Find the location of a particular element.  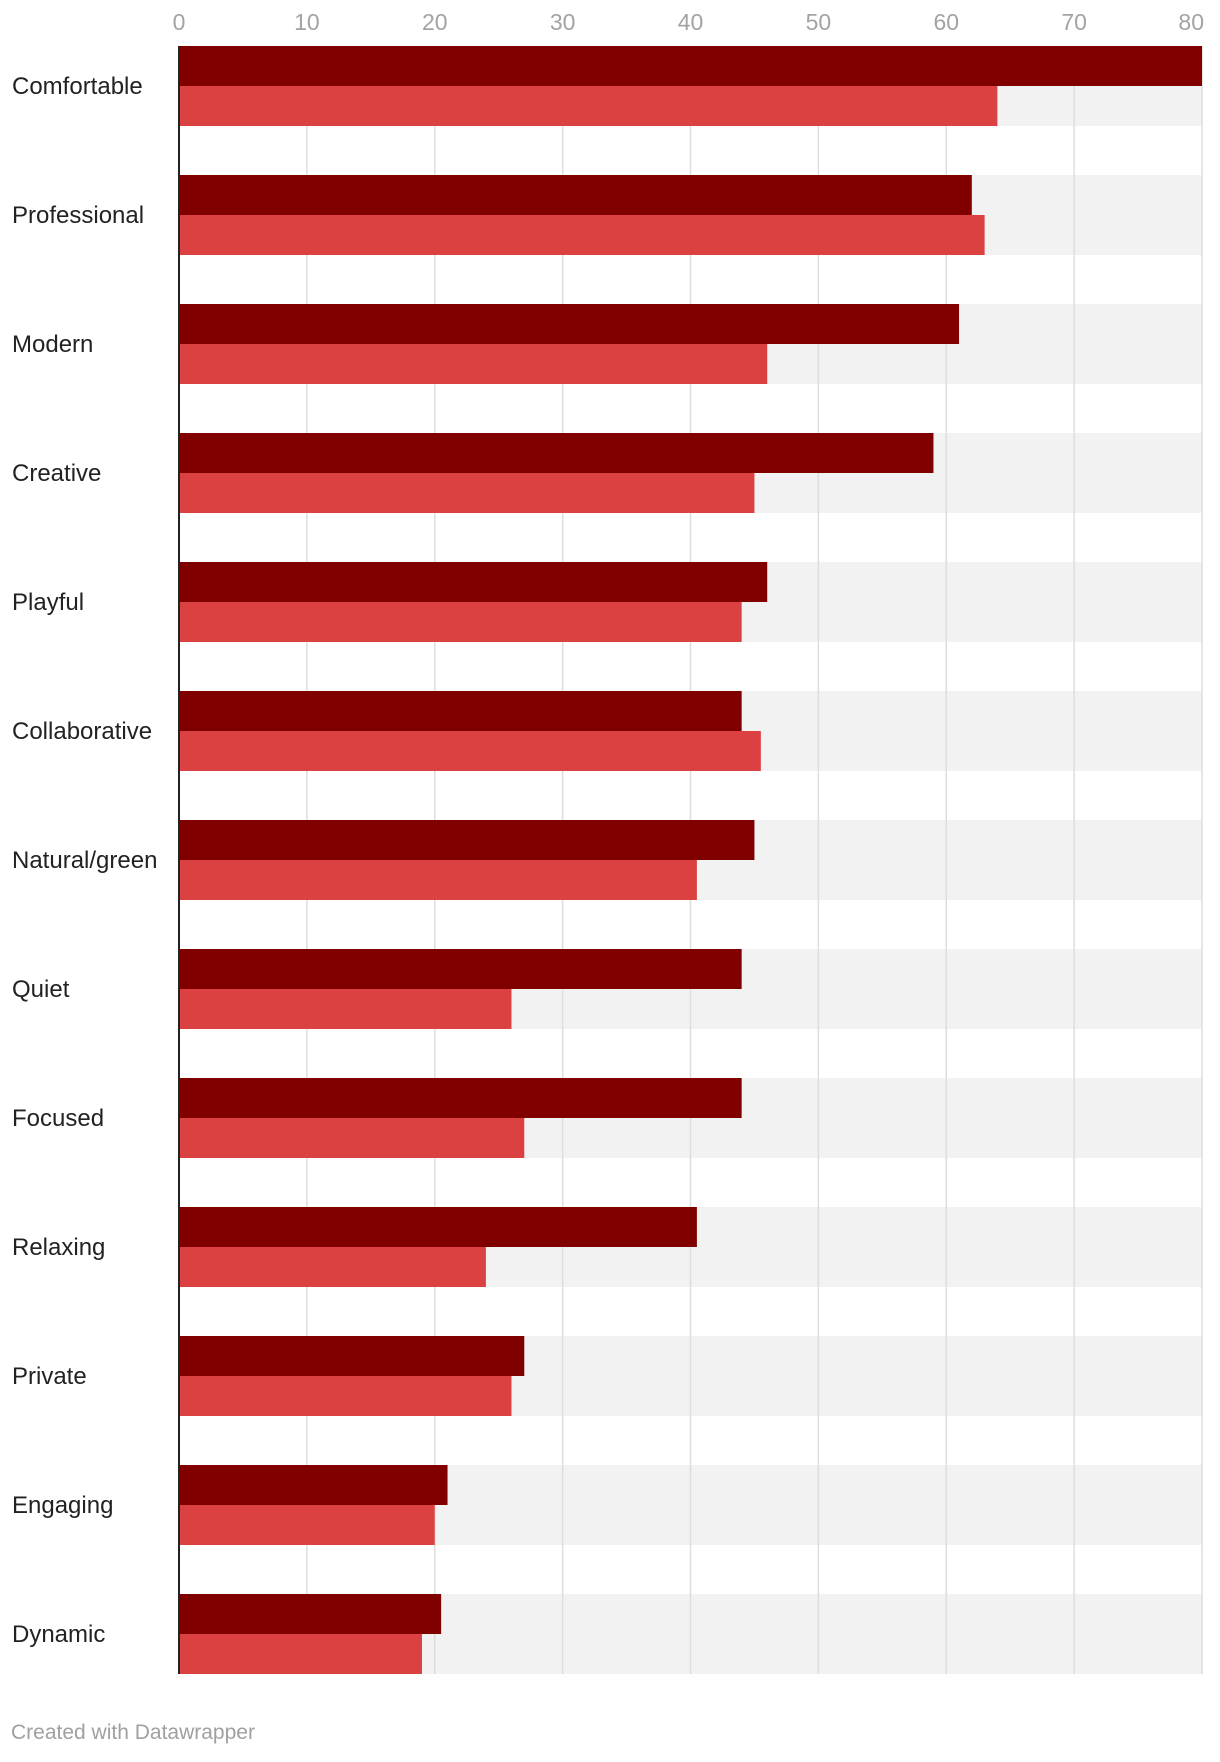

category-label: Professional is located at coordinates (78, 215).